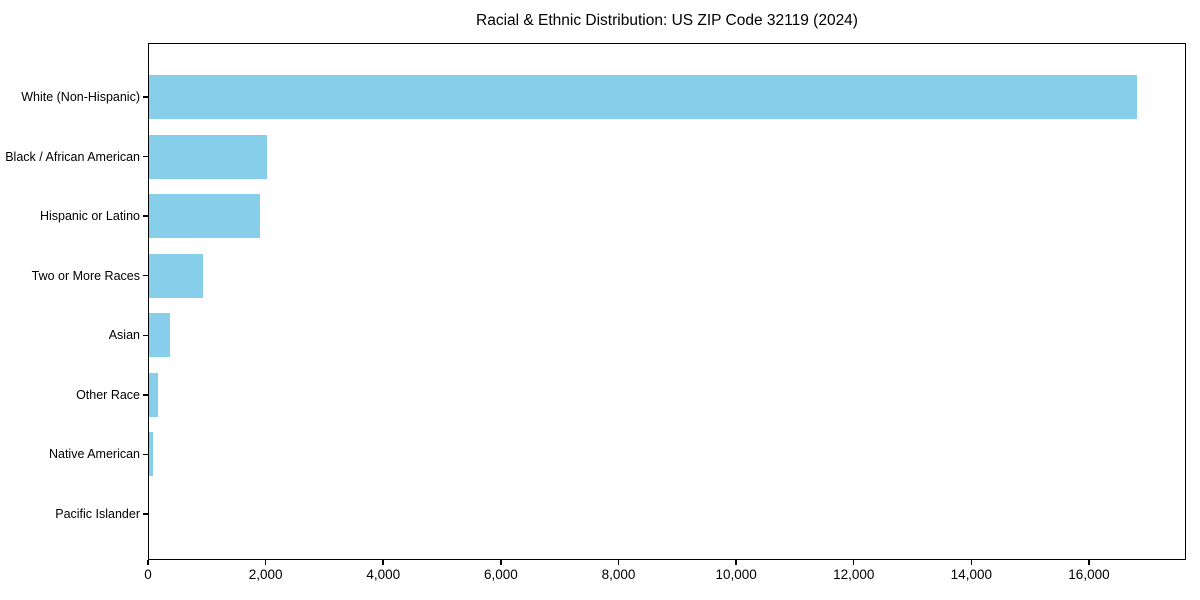 Image resolution: width=1200 pixels, height=600 pixels. What do you see at coordinates (736, 574) in the screenshot?
I see `x-tick-label-10000: 10,000` at bounding box center [736, 574].